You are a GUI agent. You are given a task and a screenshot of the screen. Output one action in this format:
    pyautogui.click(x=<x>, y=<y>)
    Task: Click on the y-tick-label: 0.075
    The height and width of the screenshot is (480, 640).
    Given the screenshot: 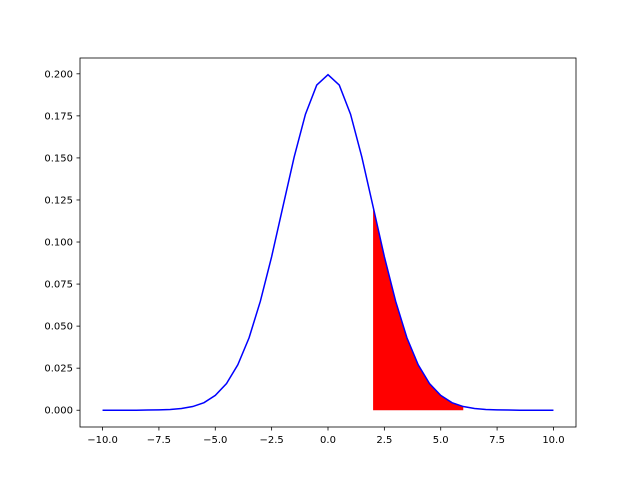 What is the action you would take?
    pyautogui.click(x=58, y=285)
    